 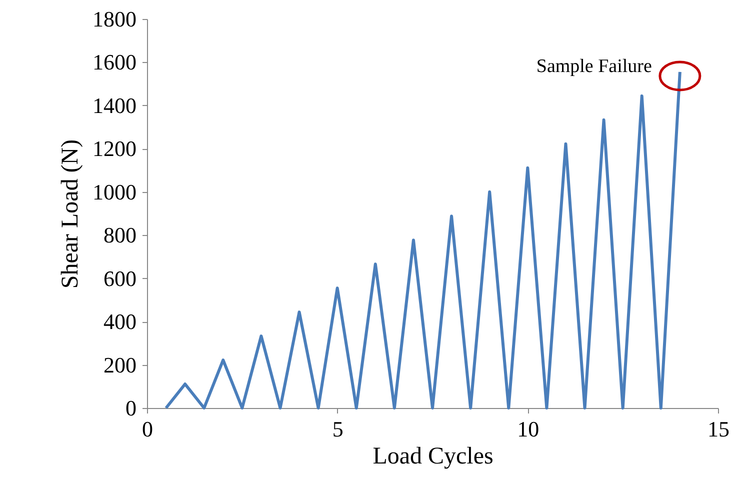 What do you see at coordinates (147, 429) in the screenshot?
I see `x-tick-label: 0` at bounding box center [147, 429].